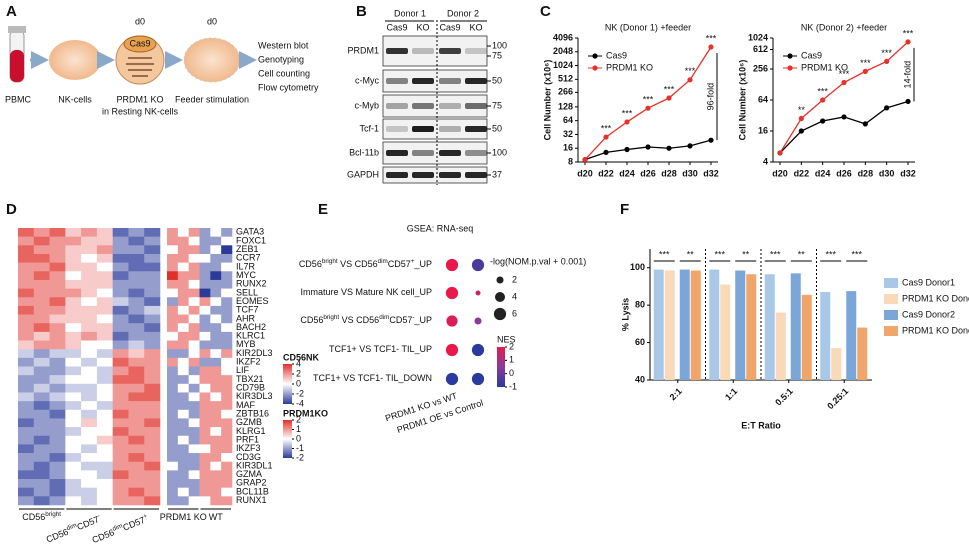  I want to click on colorbar-label: 1, so click(511, 360).